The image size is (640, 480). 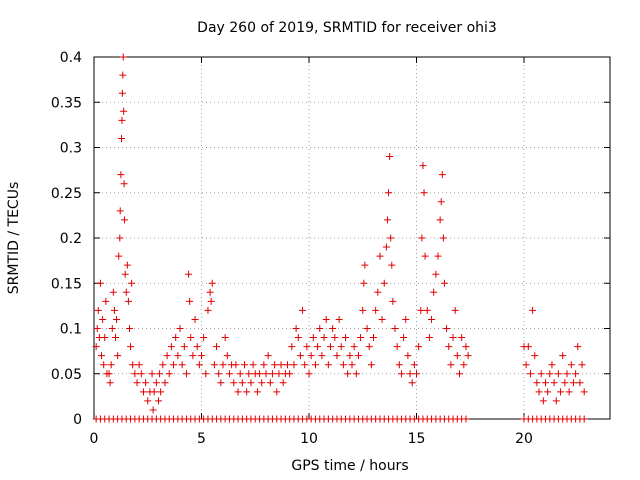 What do you see at coordinates (66, 375) in the screenshot?
I see `y-tick-label: 0.05` at bounding box center [66, 375].